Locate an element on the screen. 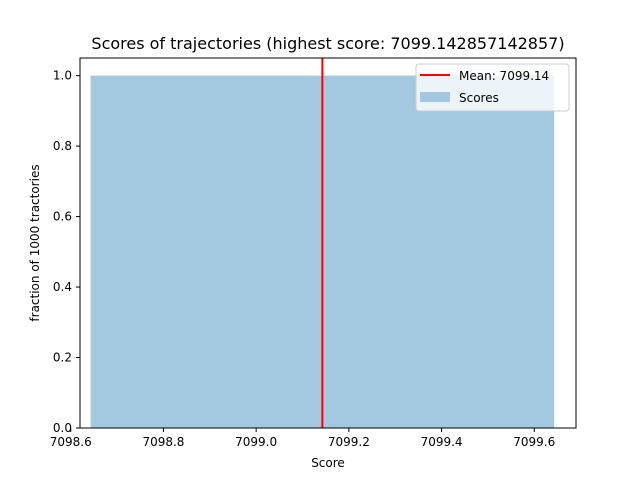 This screenshot has height=480, width=640. legend-mean-label: Mean: 7099.14 is located at coordinates (504, 76).